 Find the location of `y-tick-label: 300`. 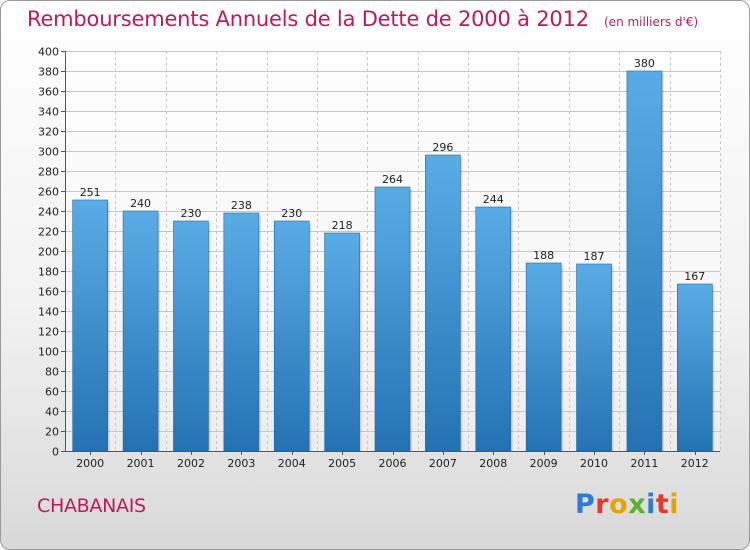

y-tick-label: 300 is located at coordinates (48, 152).